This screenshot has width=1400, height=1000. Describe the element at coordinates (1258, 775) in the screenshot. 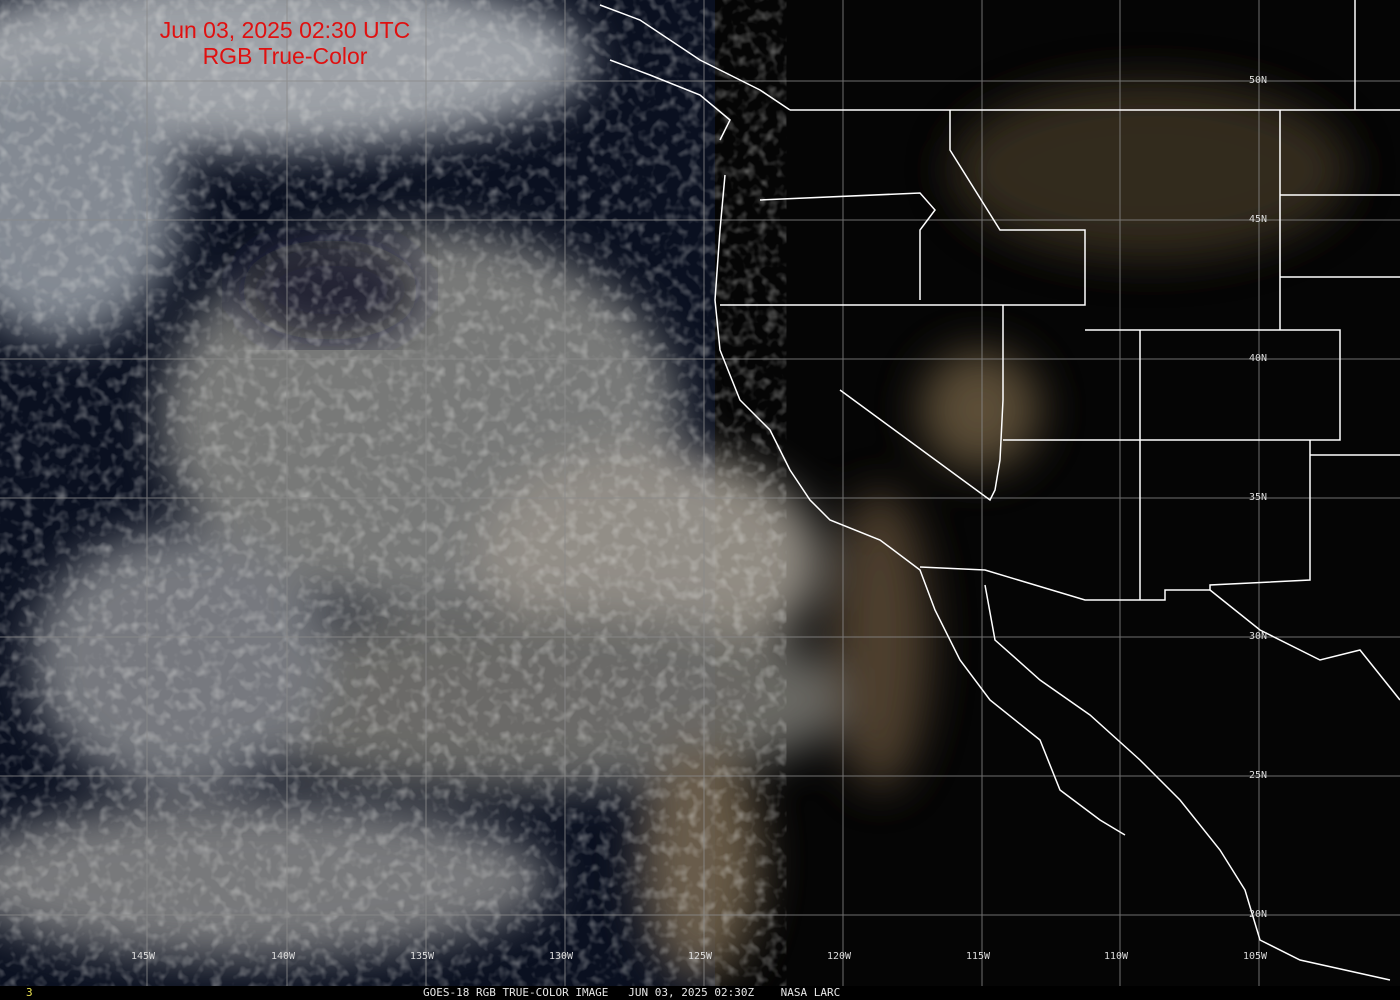

I see `lat-label: 25N` at that location.